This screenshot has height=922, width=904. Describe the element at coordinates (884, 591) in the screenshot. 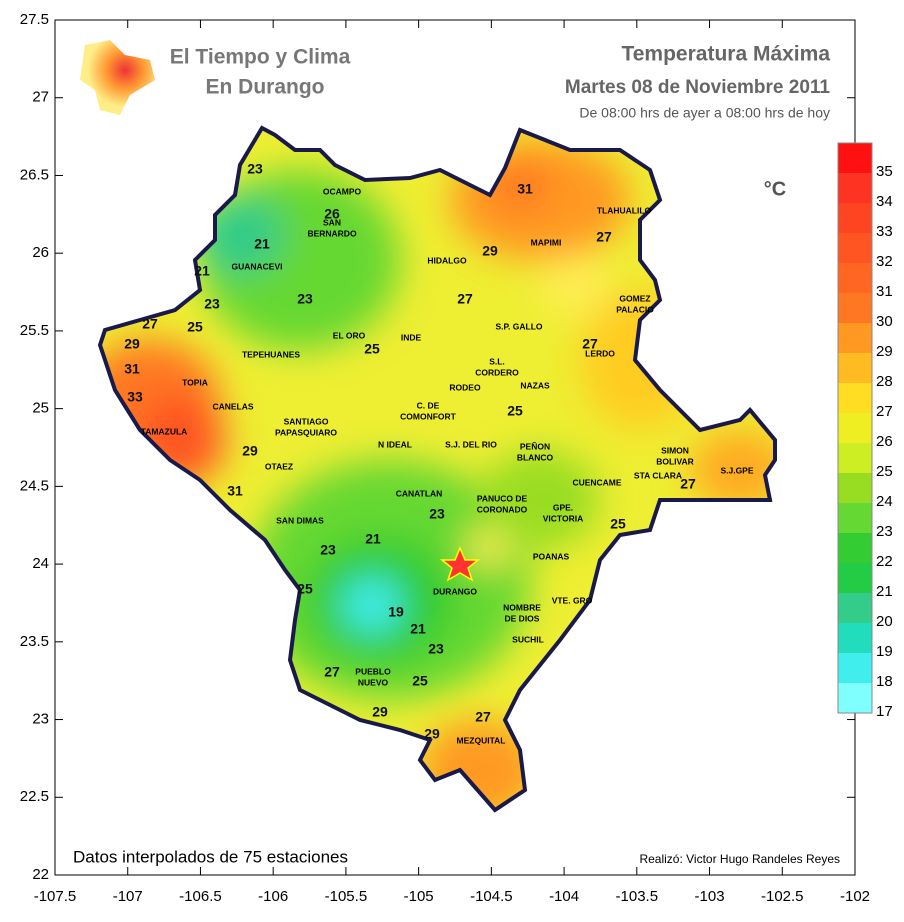

I see `colorbar-label: 21` at that location.